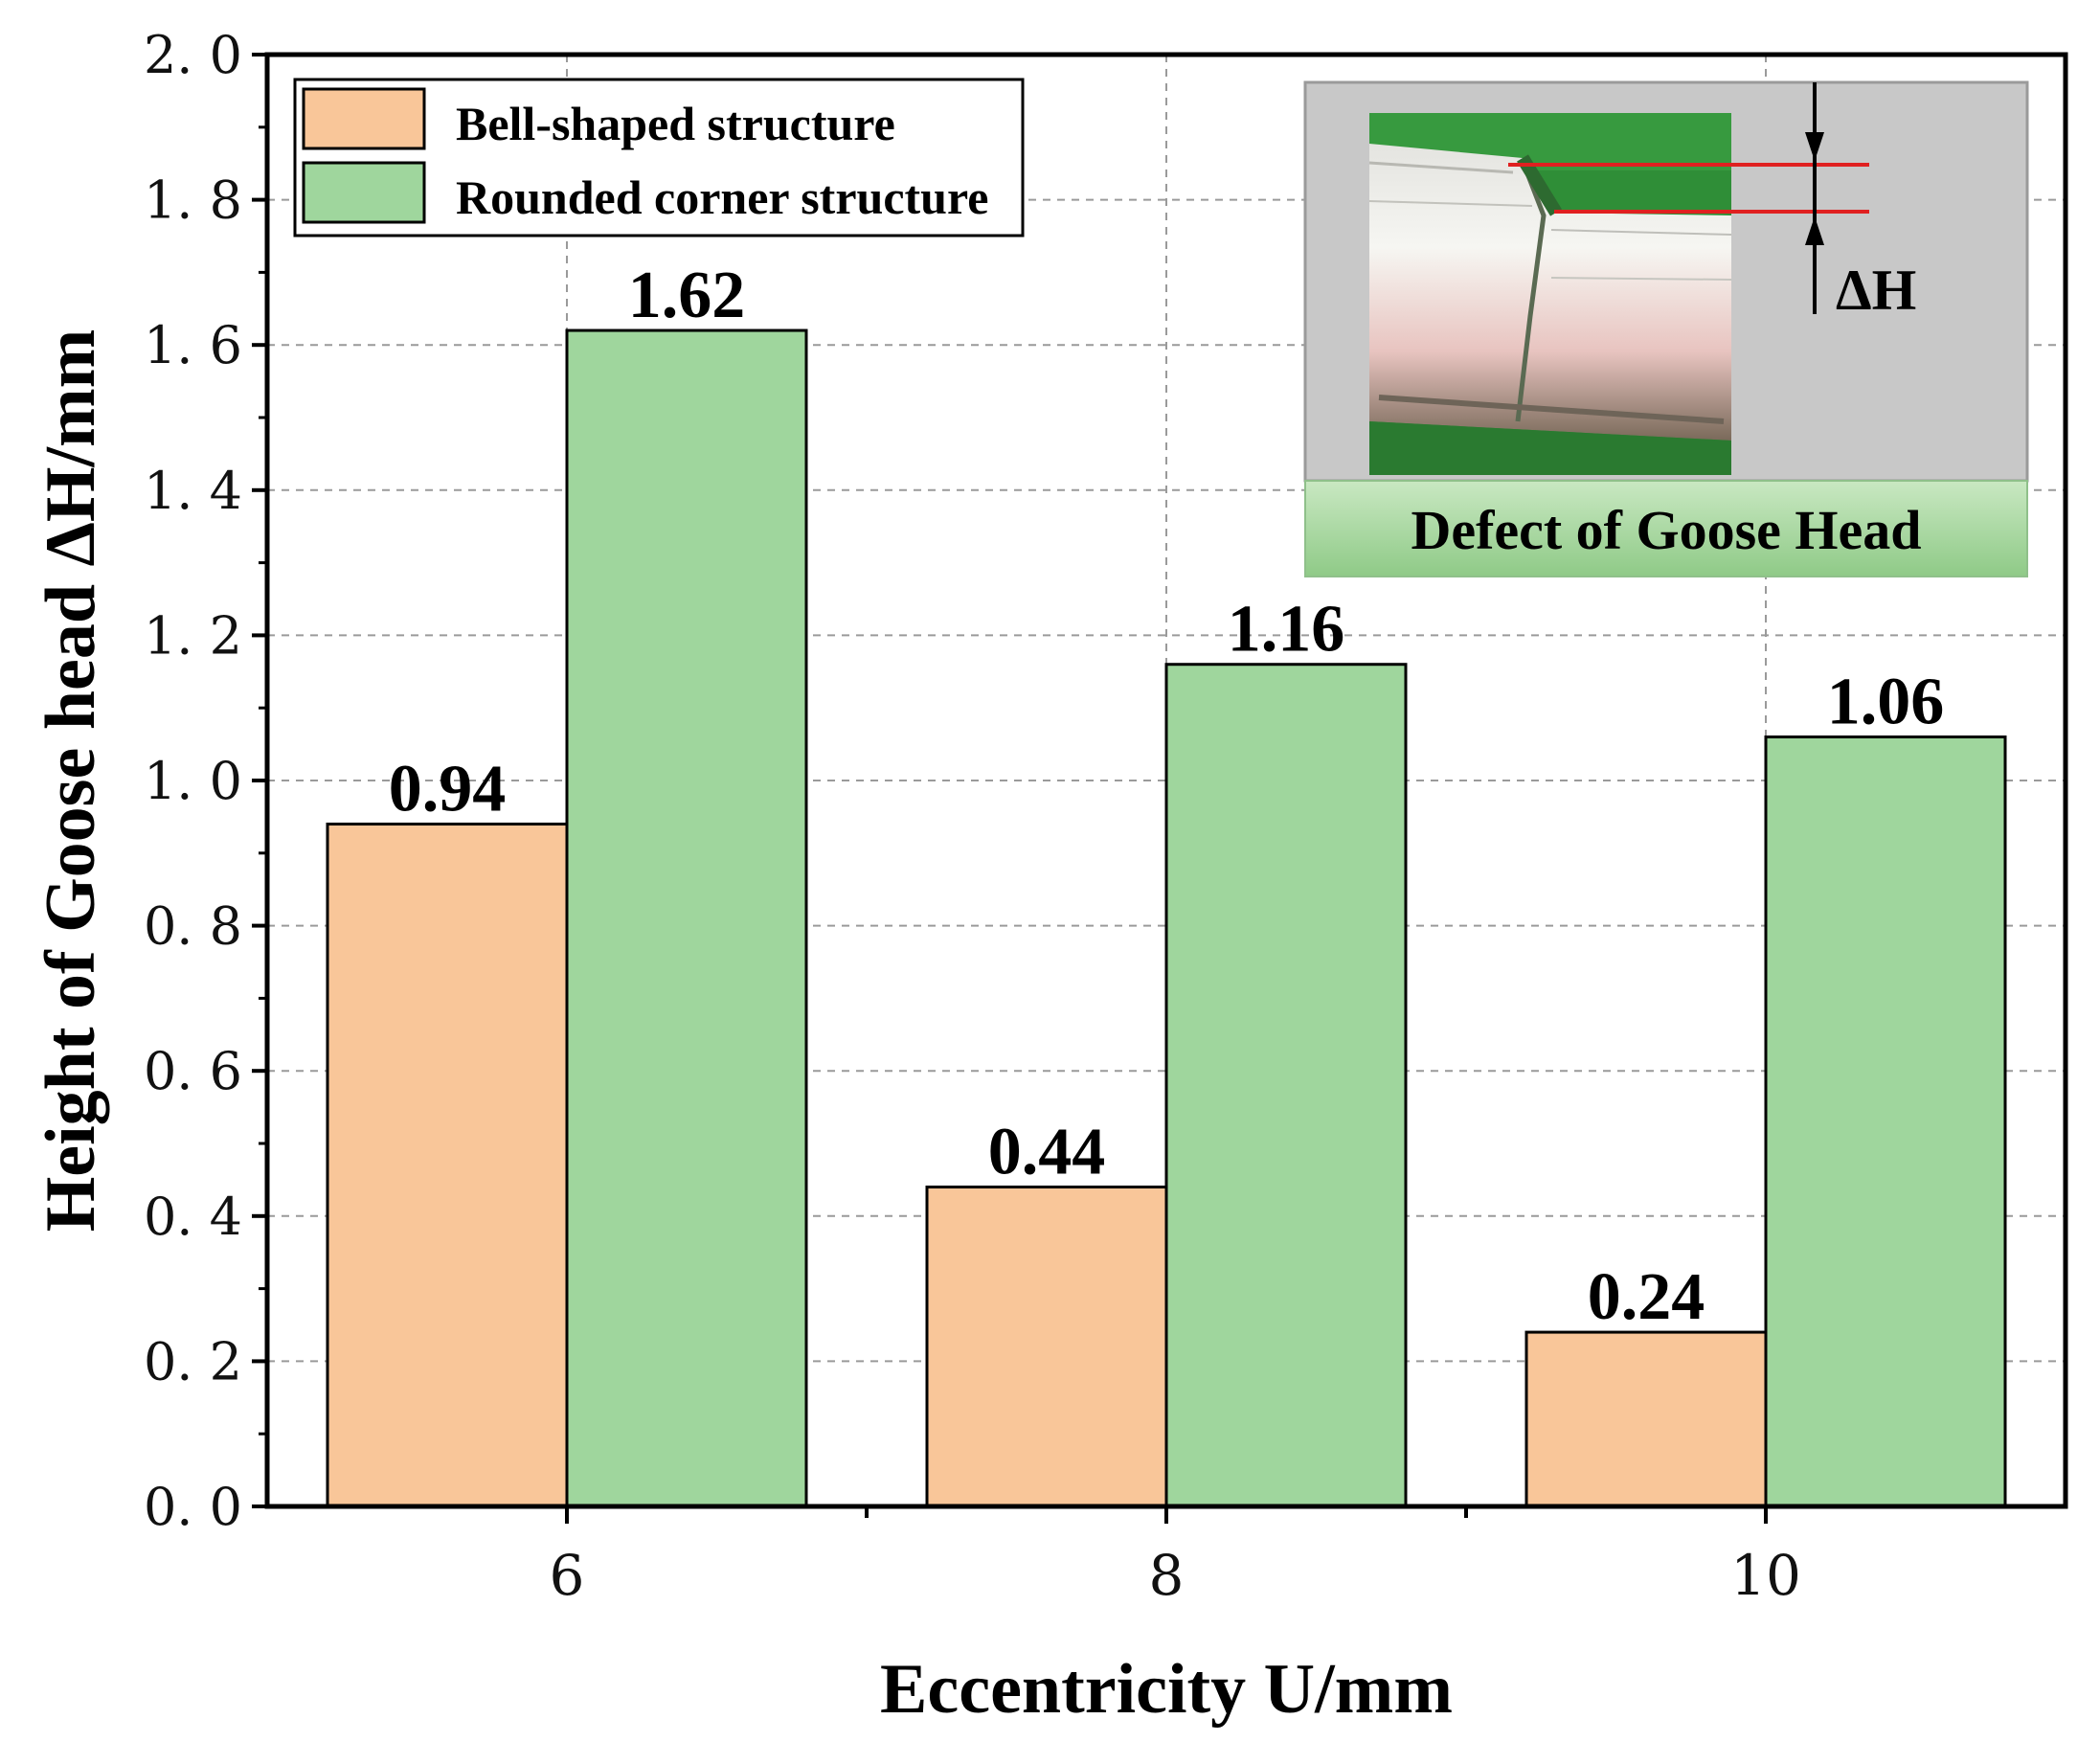 This screenshot has width=2100, height=1742. Describe the element at coordinates (1876, 290) in the screenshot. I see `delta-h-label: ΔH` at that location.